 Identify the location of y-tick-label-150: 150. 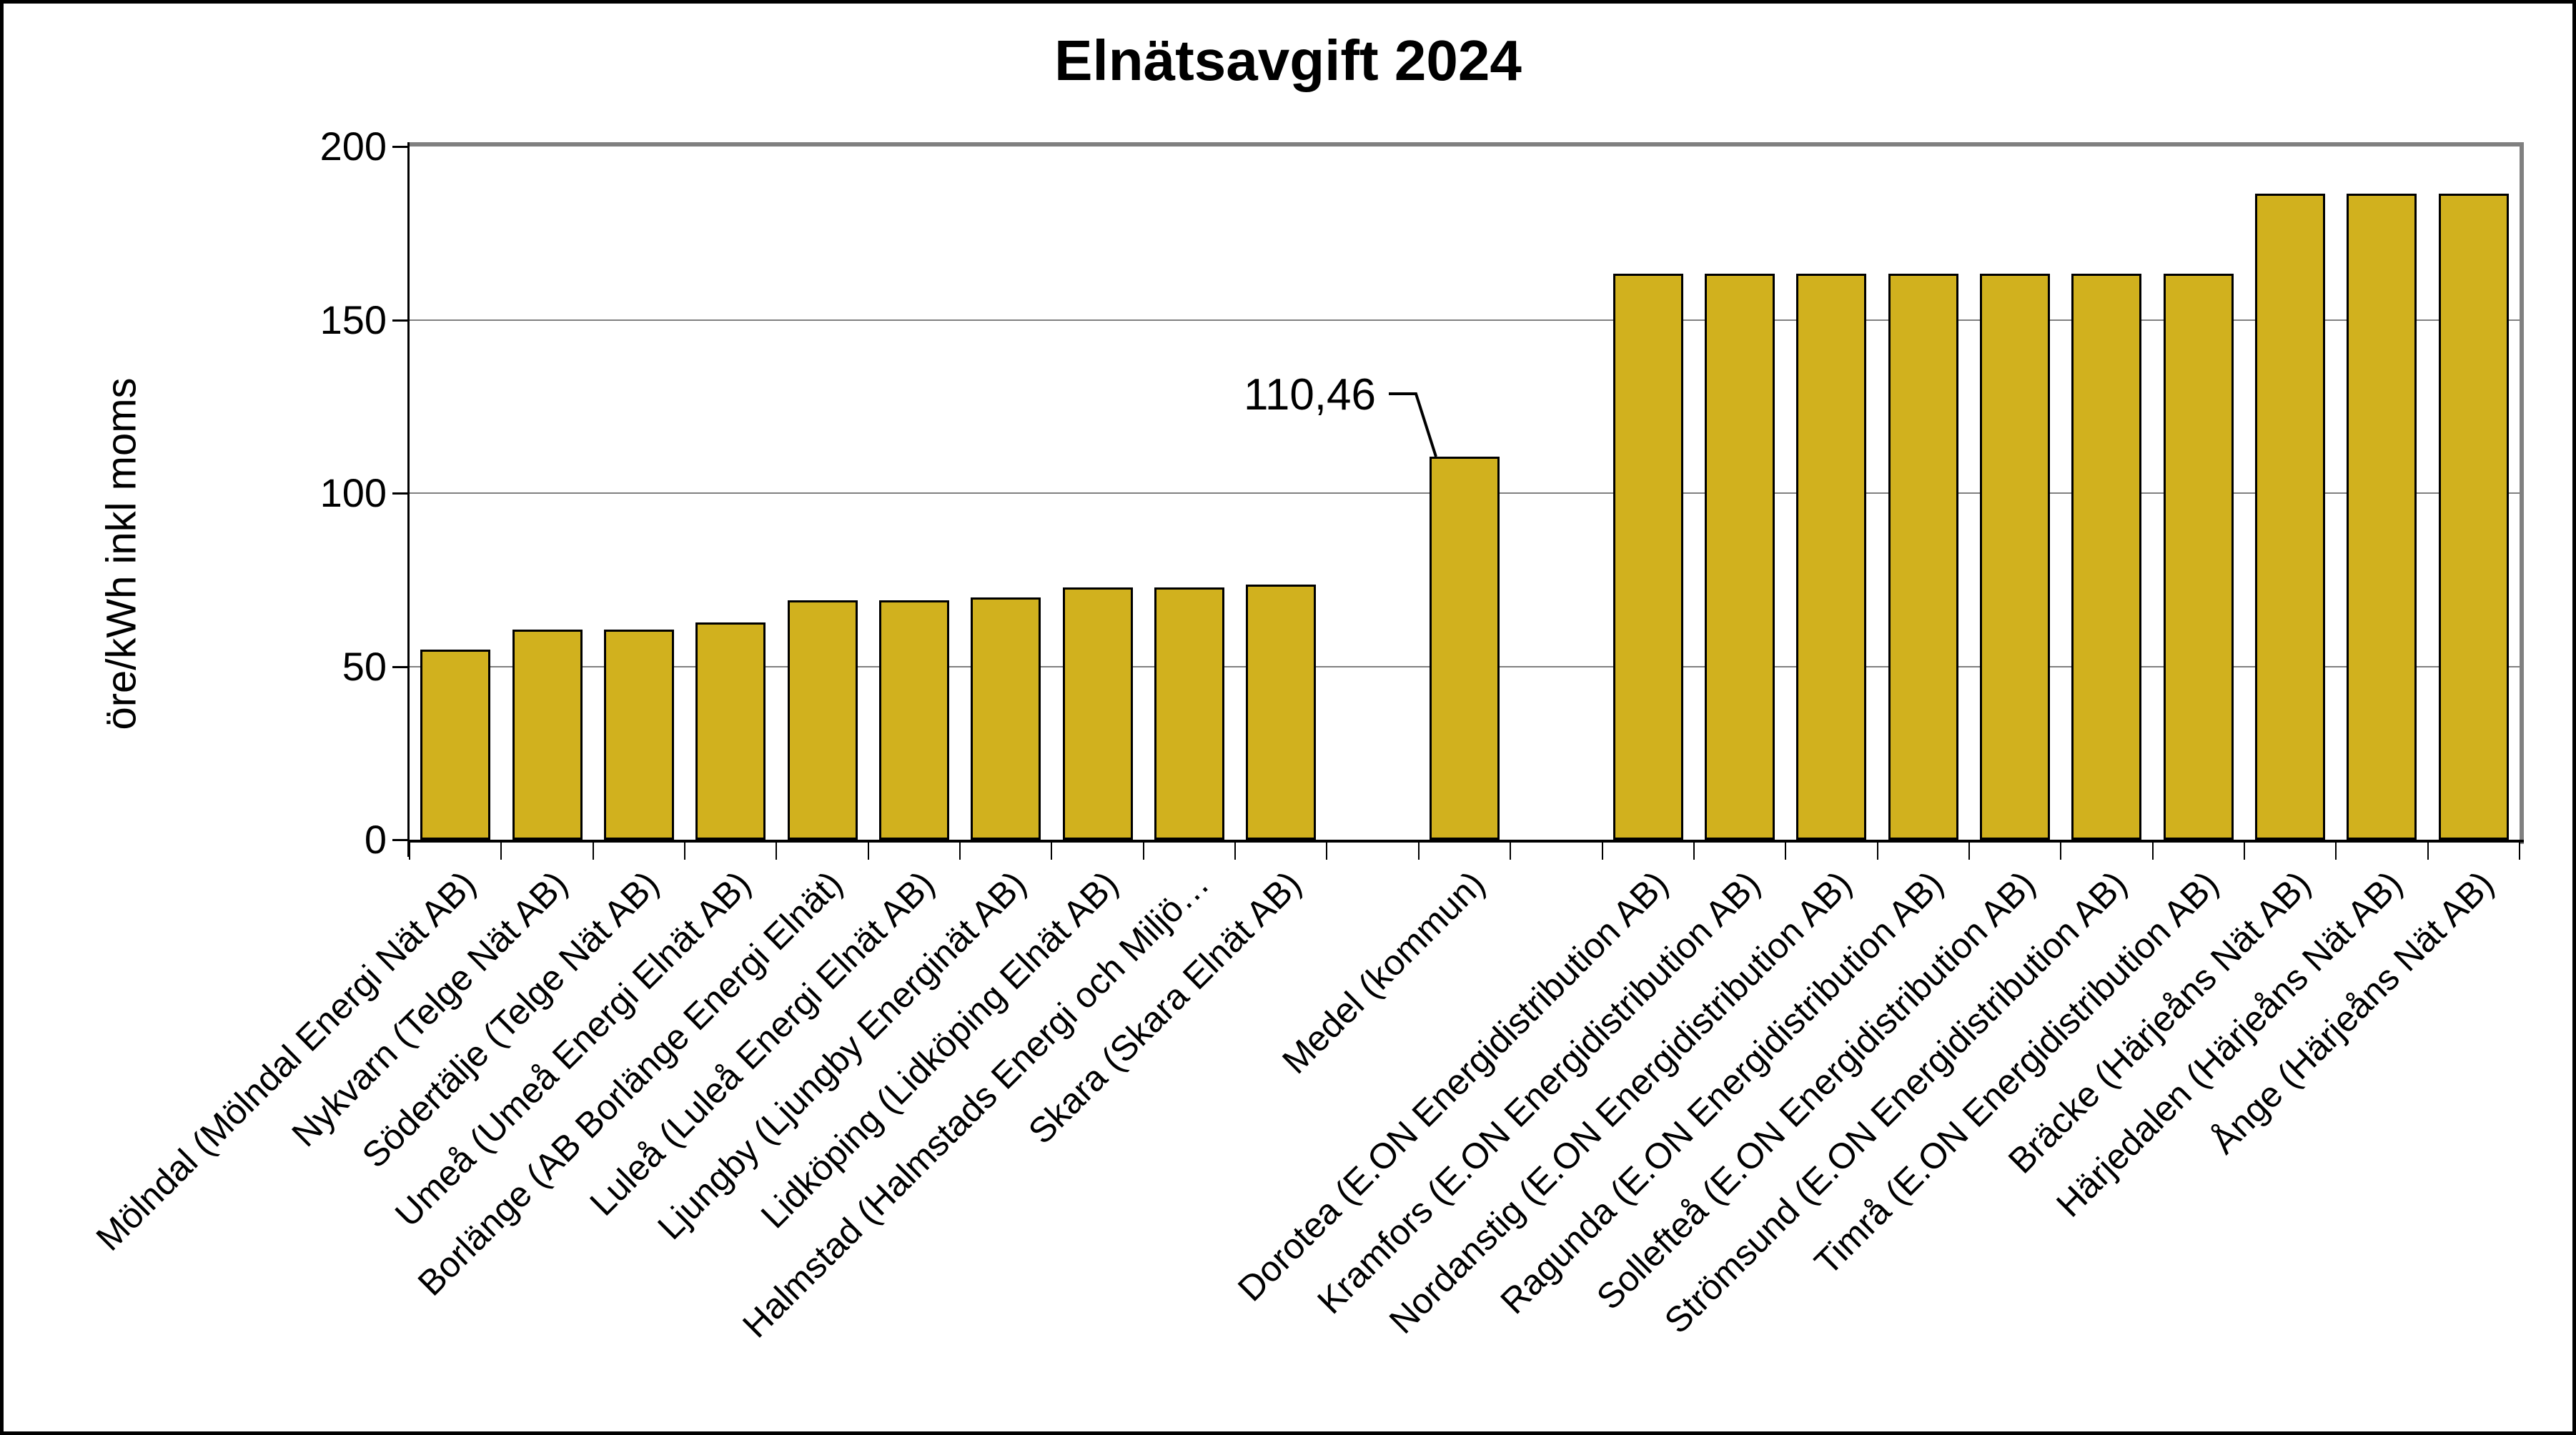
(353, 319).